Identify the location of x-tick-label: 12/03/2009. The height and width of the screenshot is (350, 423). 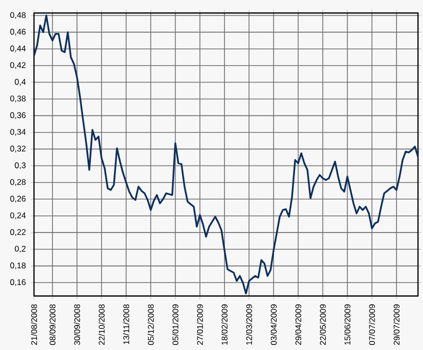
(249, 324).